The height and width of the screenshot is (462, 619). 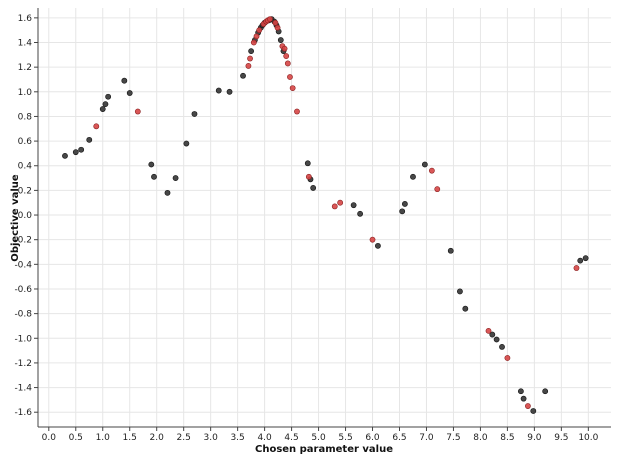 What do you see at coordinates (15, 218) in the screenshot?
I see `y-axis-title: Objective value` at bounding box center [15, 218].